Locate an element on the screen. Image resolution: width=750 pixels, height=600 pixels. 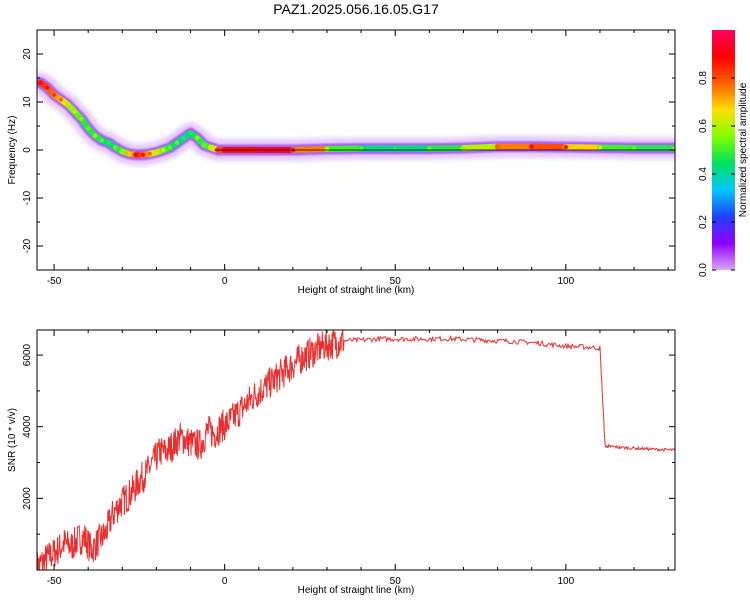
spectrogram-y-tick-label: -20 is located at coordinates (27, 245).